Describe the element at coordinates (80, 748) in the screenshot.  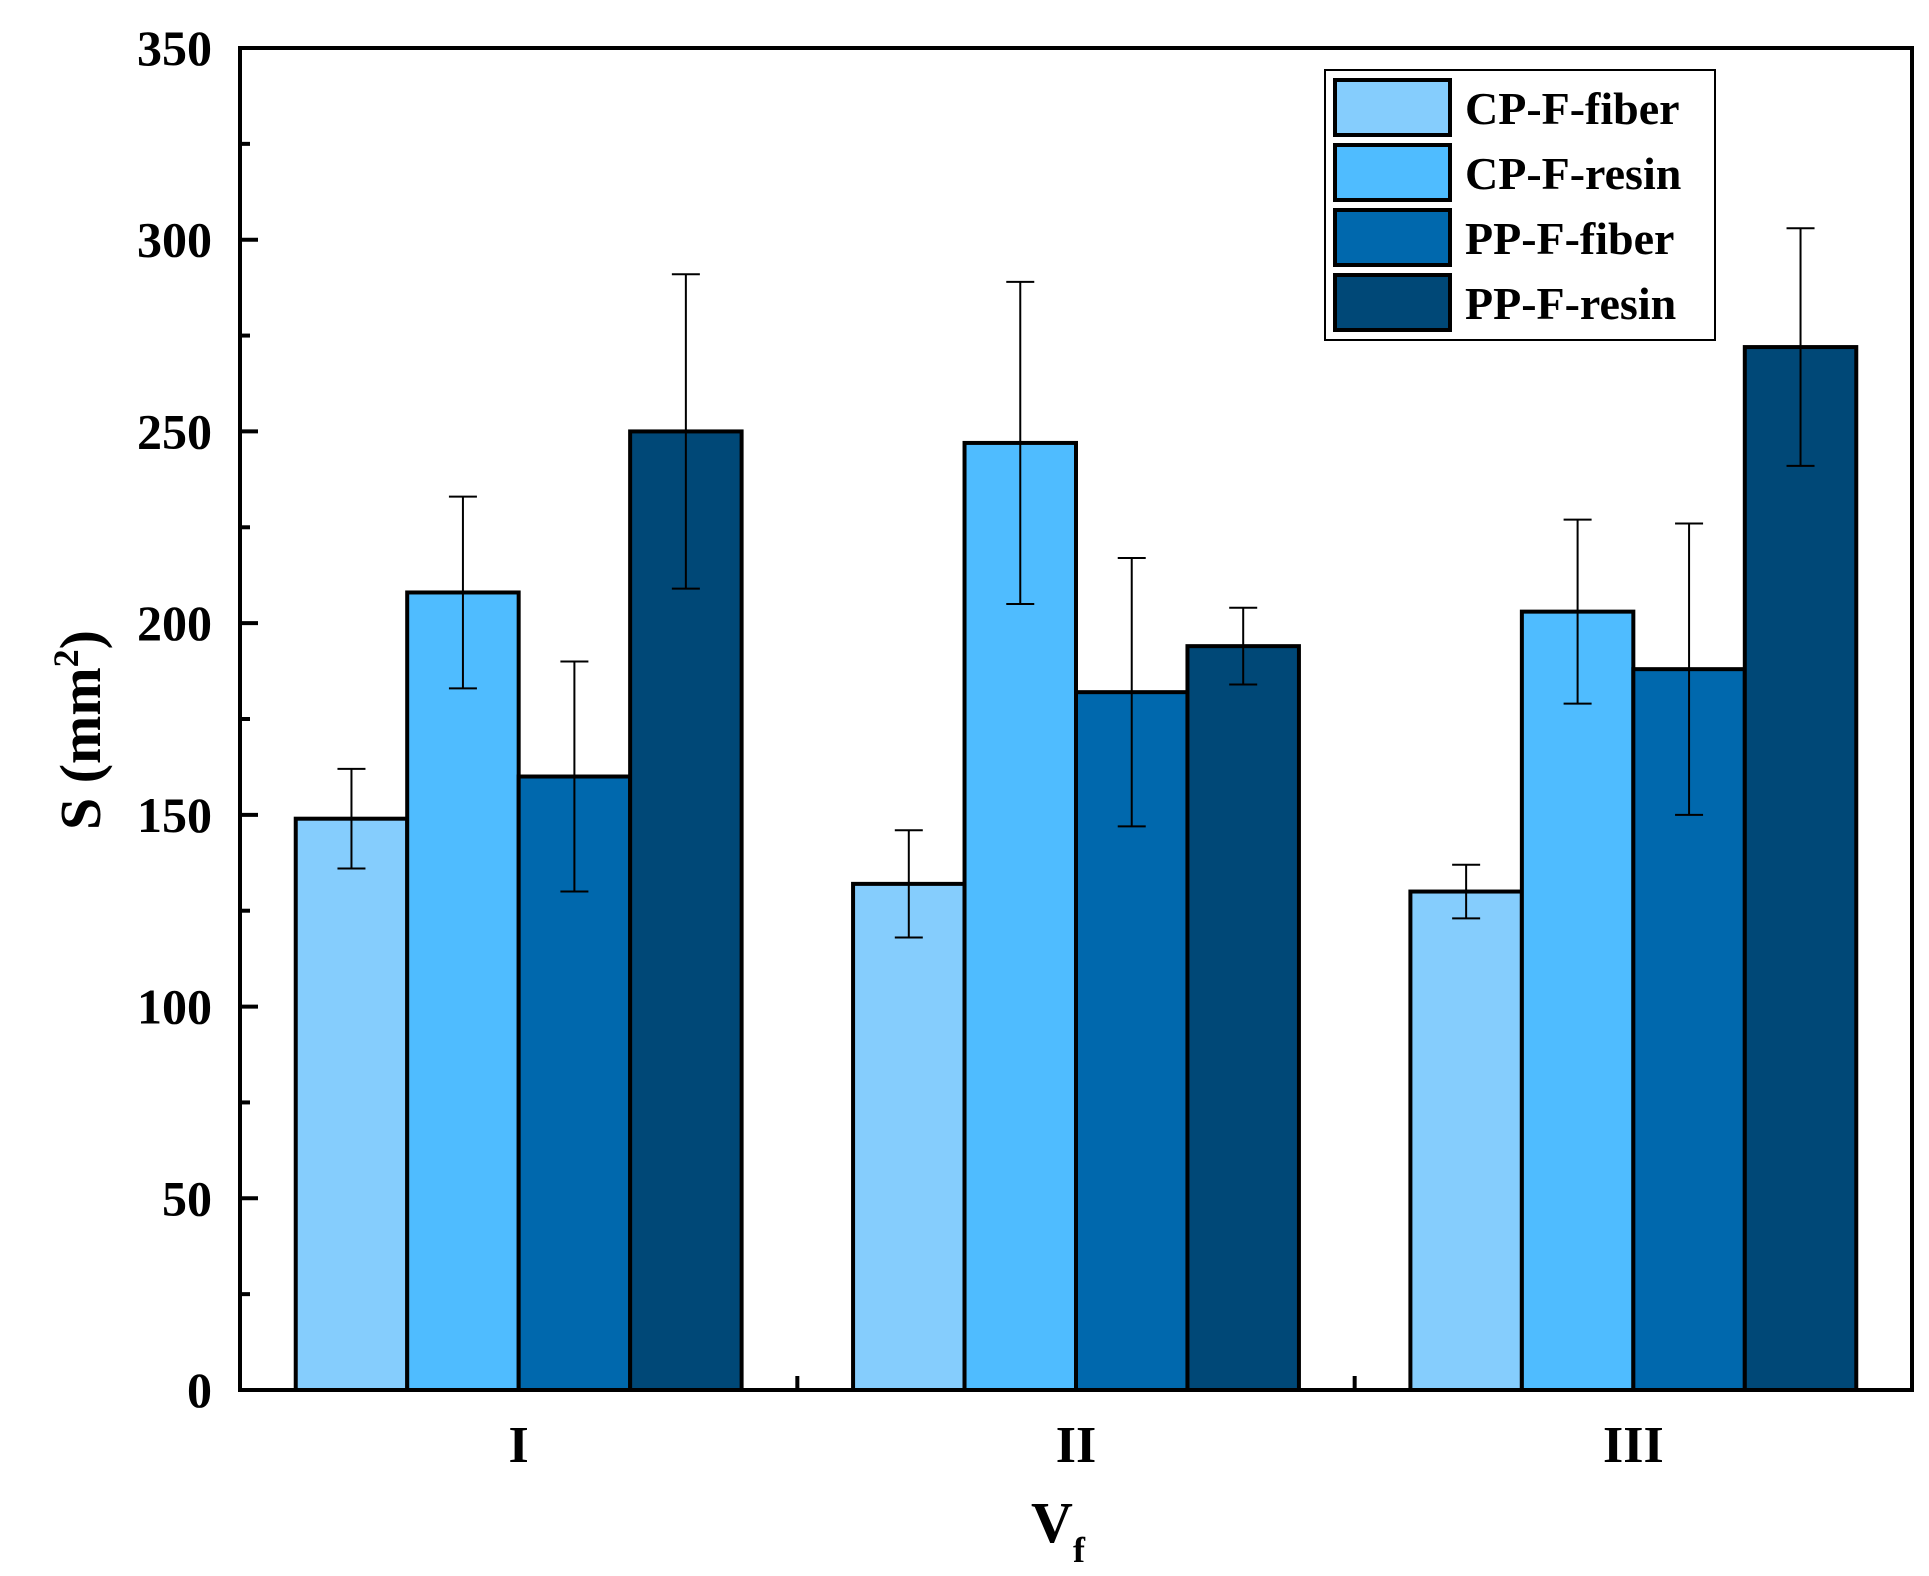
I see `y-axis-title-main: S (mm` at that location.